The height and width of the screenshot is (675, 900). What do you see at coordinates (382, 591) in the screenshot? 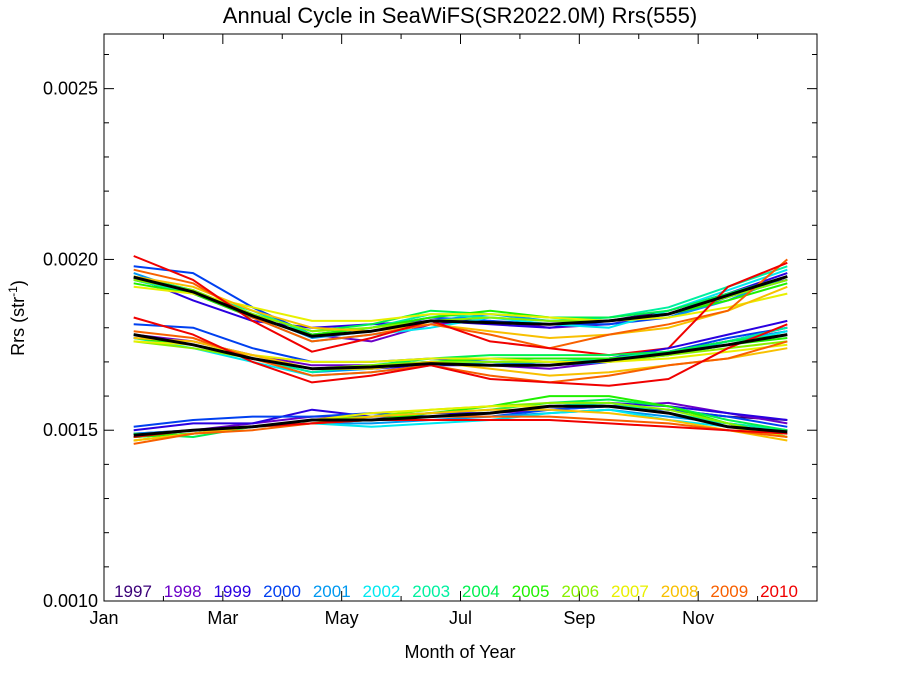
I see `legend-year-2002: 2002` at bounding box center [382, 591].